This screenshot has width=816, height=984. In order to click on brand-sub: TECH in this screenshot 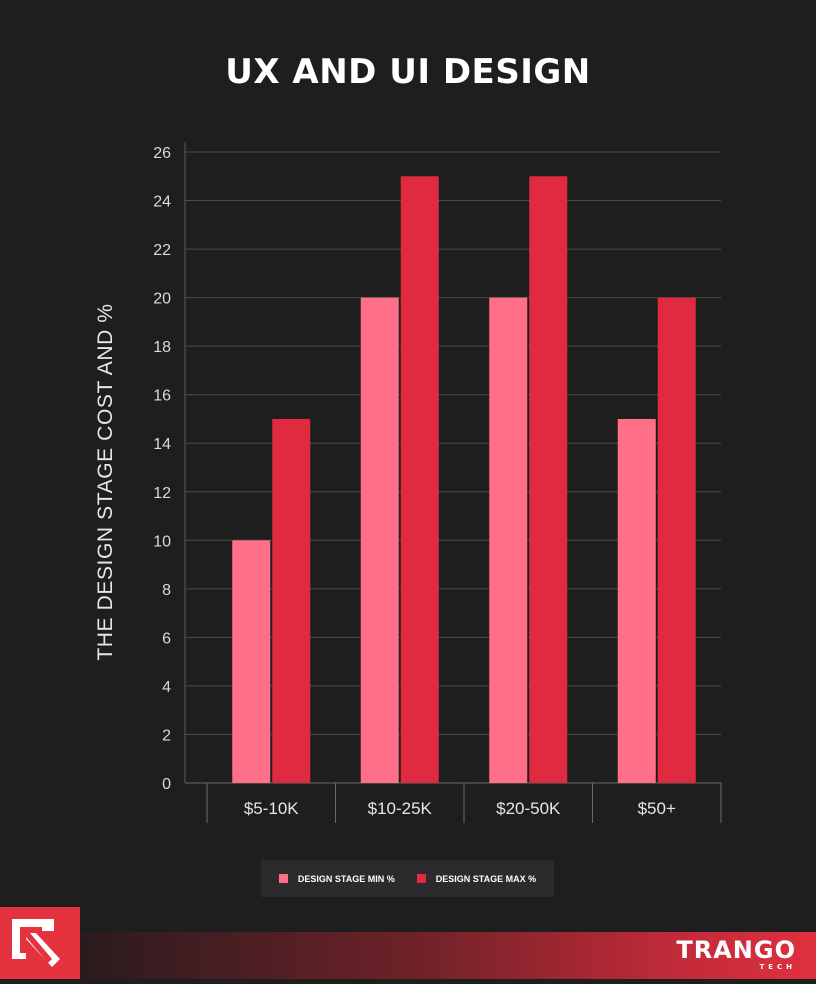, I will do `click(777, 967)`.